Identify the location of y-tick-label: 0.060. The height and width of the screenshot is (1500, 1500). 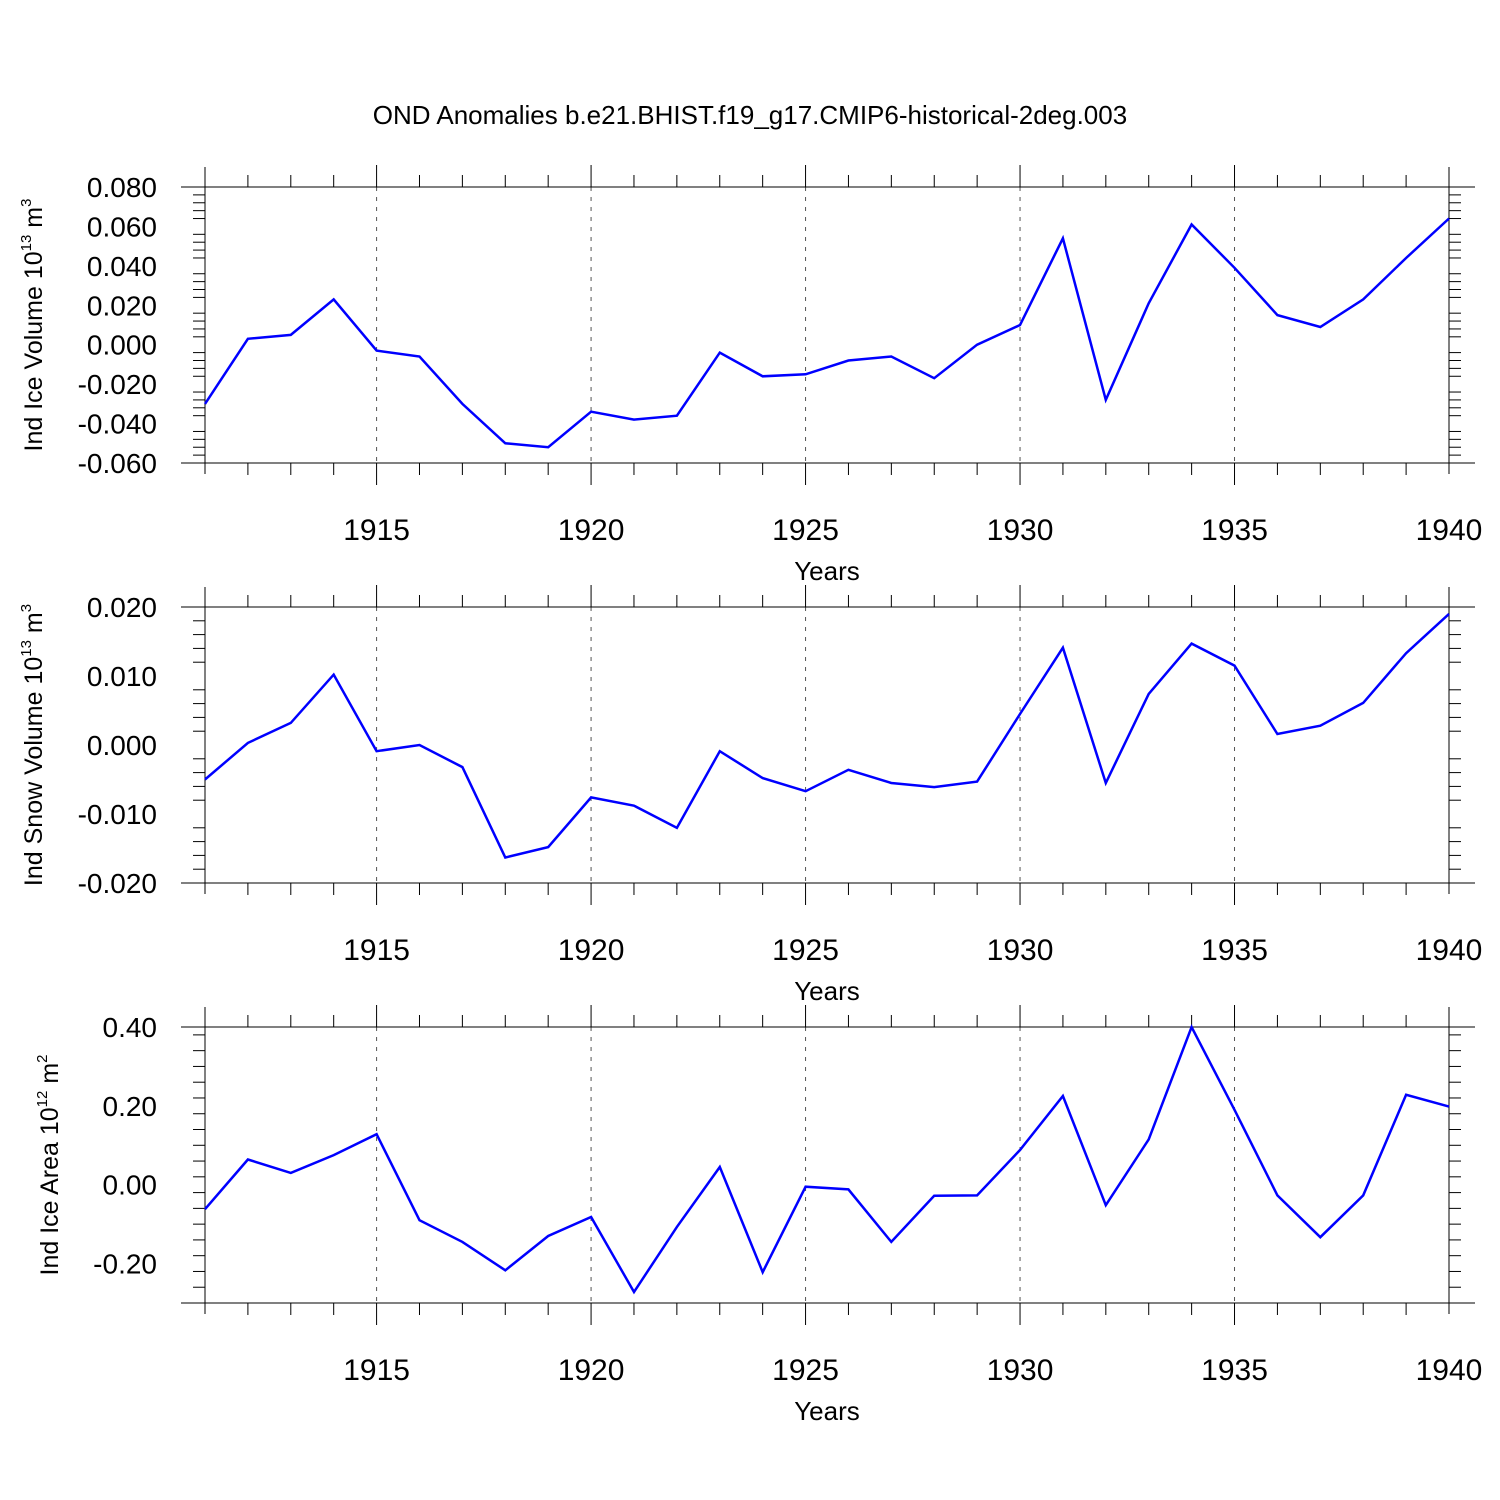
(122, 226).